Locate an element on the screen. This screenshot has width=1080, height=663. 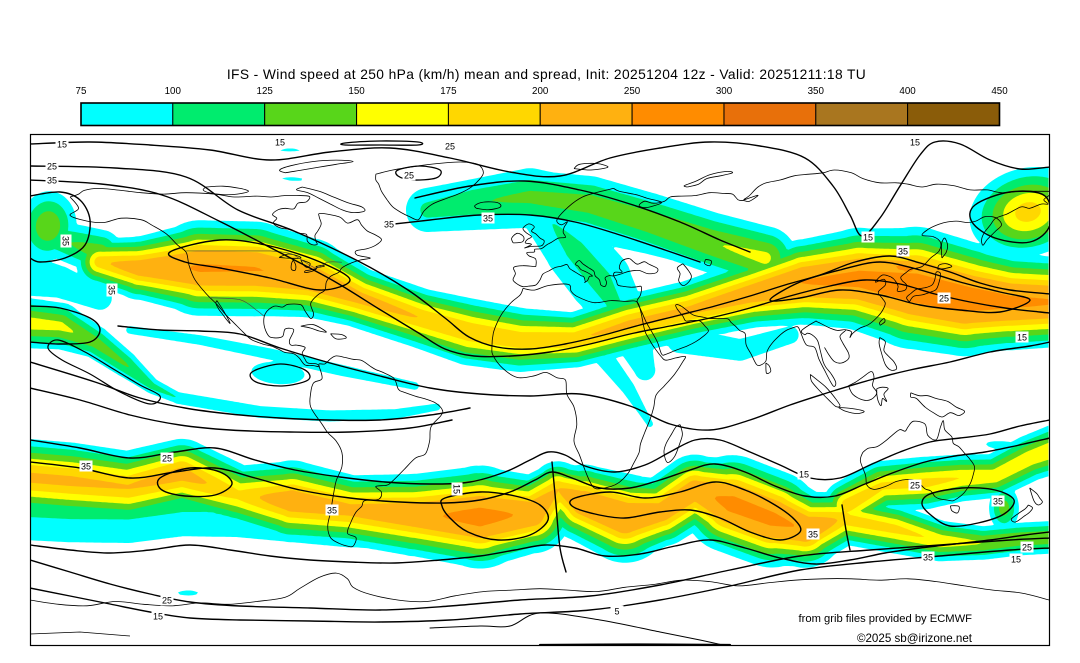
svg-text: 100 is located at coordinates (173, 91).